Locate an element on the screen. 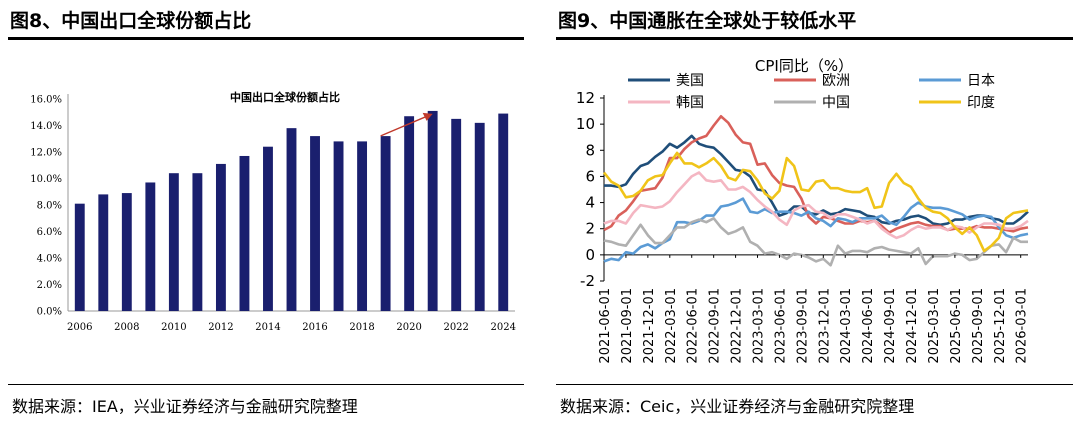  x-tick-label: 2024-03-01 is located at coordinates (846, 326).